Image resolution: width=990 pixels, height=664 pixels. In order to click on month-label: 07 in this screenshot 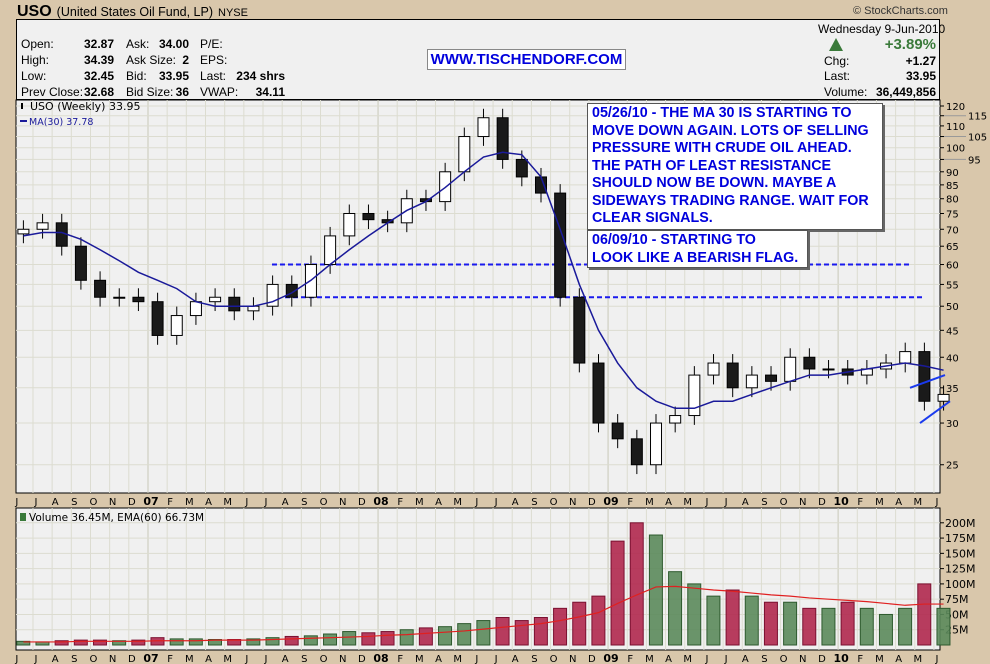, I will do `click(150, 501)`.